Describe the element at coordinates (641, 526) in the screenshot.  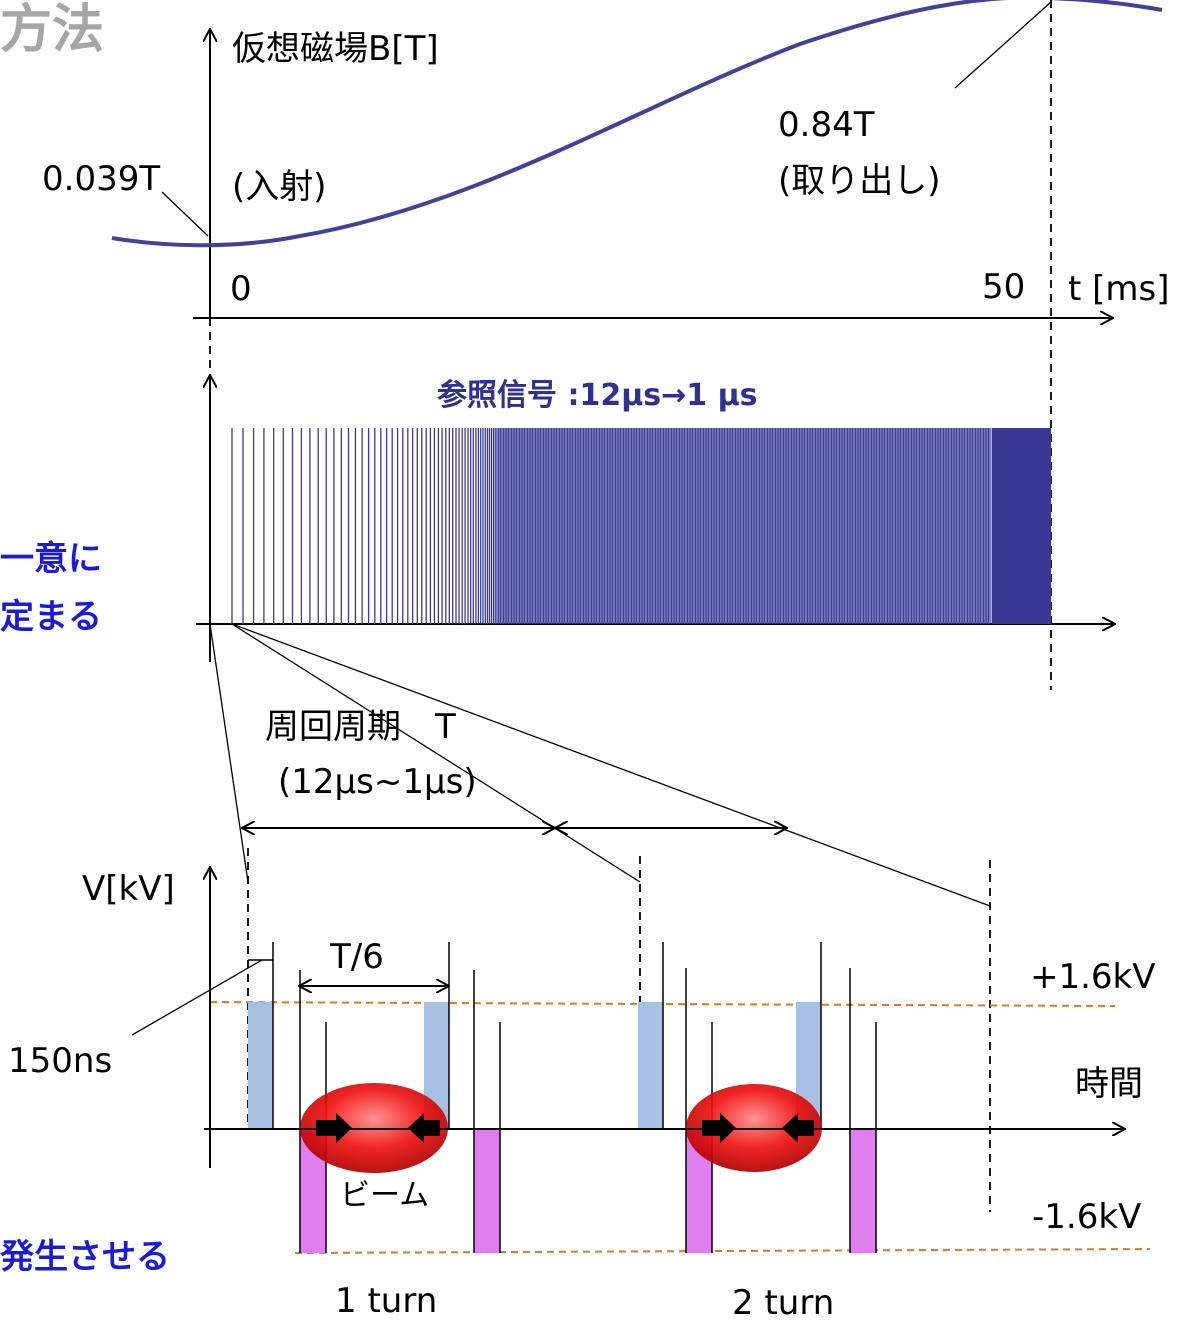
I see `reference-pulse-train` at that location.